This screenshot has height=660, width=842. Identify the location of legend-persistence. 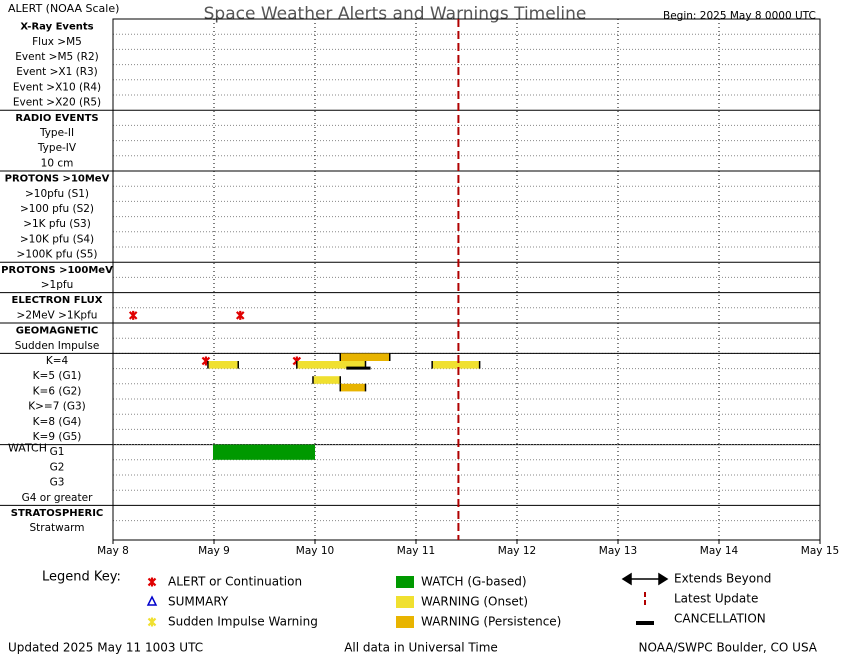
(405, 622).